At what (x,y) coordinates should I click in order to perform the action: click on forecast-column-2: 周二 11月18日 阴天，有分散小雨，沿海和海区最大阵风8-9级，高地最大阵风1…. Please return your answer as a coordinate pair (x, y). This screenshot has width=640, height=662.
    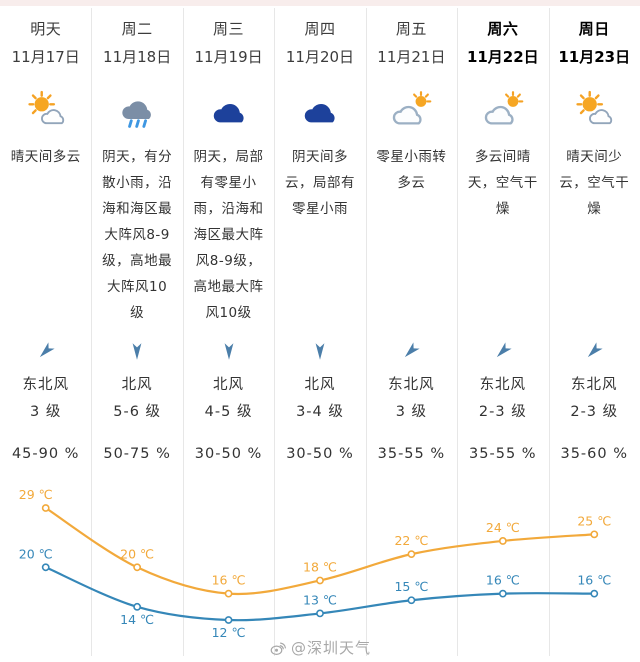
    Looking at the image, I should click on (136, 240).